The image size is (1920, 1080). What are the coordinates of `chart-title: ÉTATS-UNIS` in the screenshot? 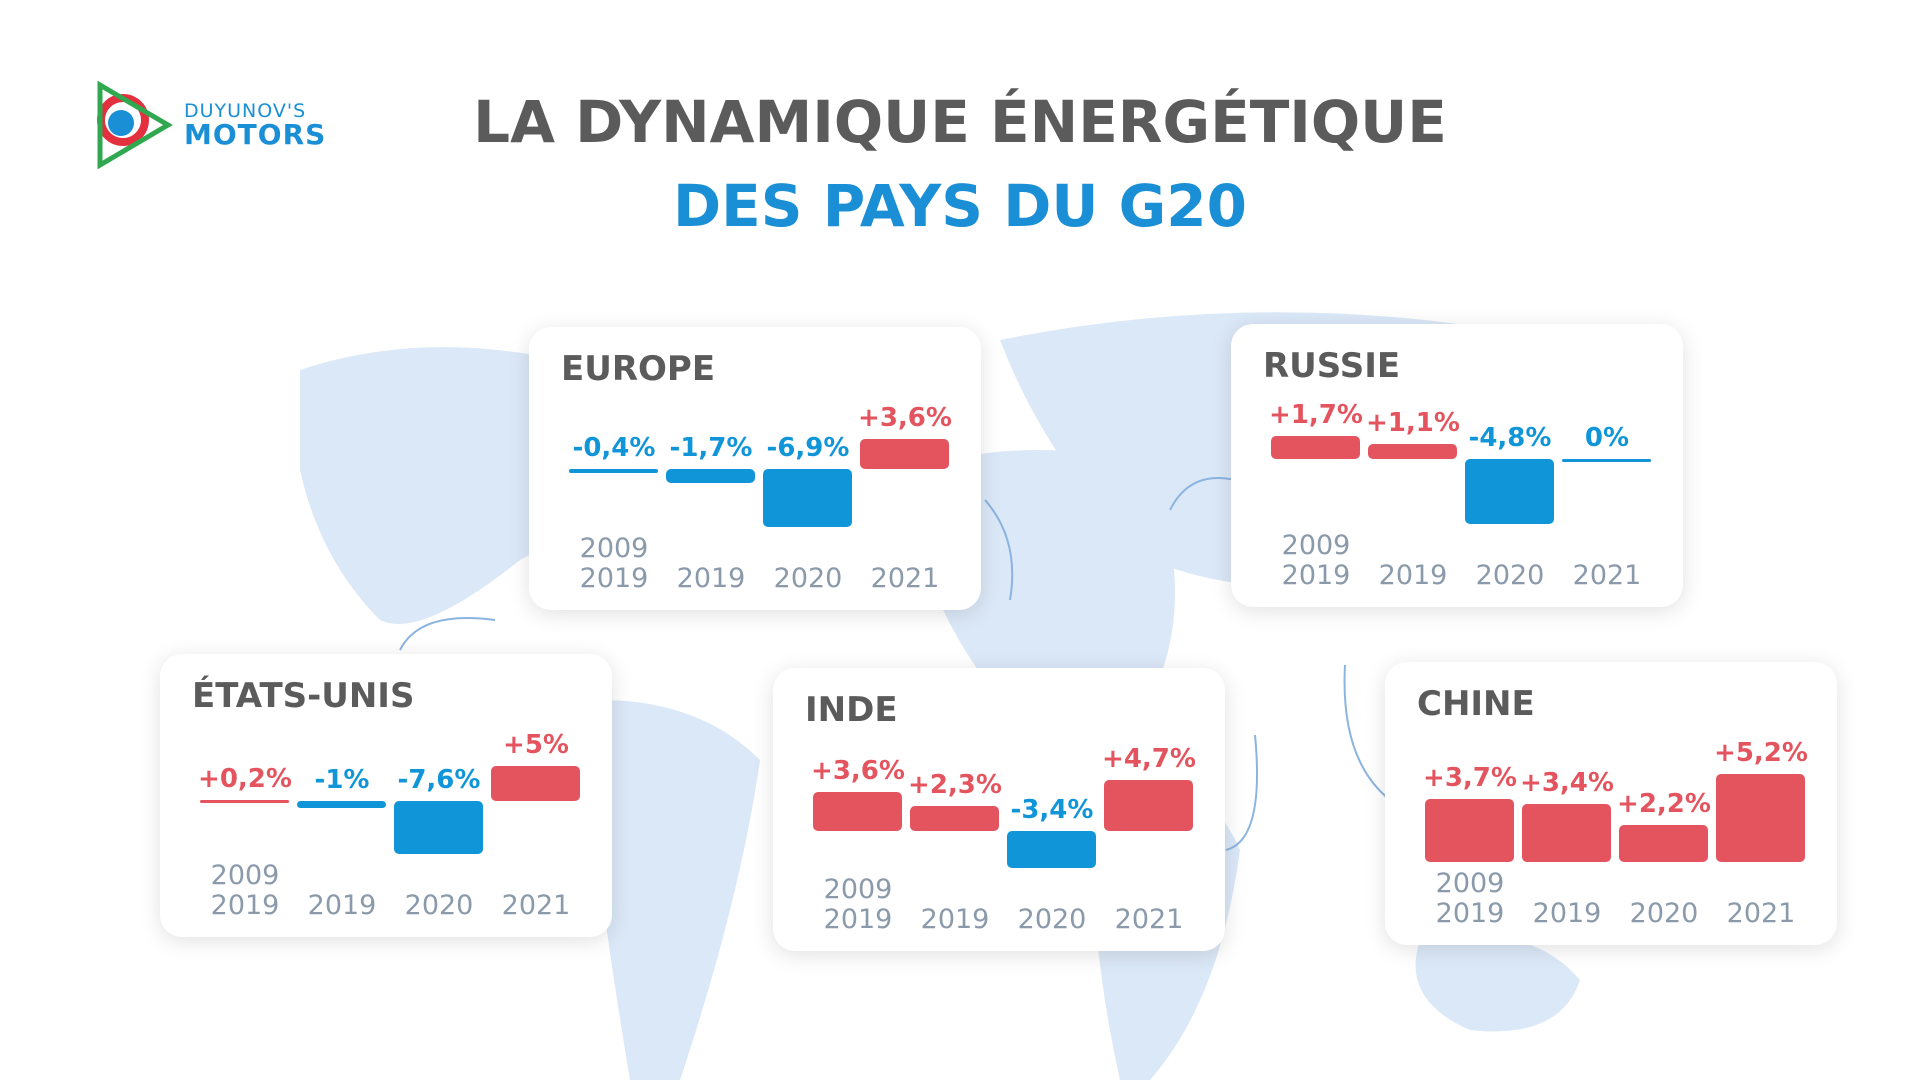 It's located at (303, 696).